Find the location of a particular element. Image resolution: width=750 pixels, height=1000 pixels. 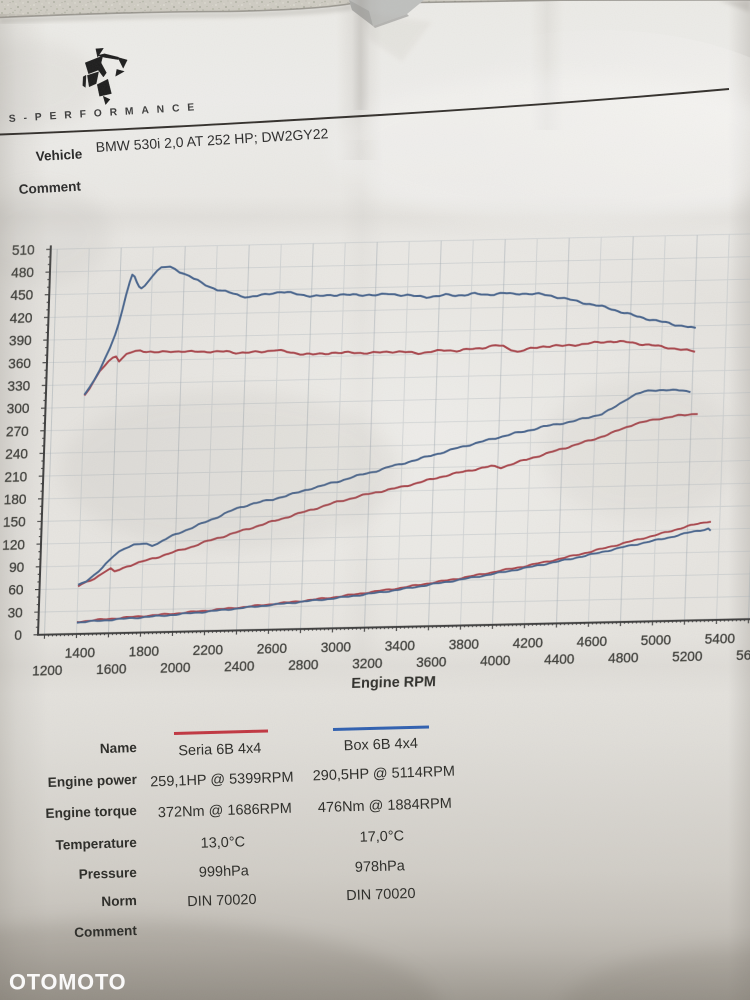

svg-text: 4000 is located at coordinates (495, 661).